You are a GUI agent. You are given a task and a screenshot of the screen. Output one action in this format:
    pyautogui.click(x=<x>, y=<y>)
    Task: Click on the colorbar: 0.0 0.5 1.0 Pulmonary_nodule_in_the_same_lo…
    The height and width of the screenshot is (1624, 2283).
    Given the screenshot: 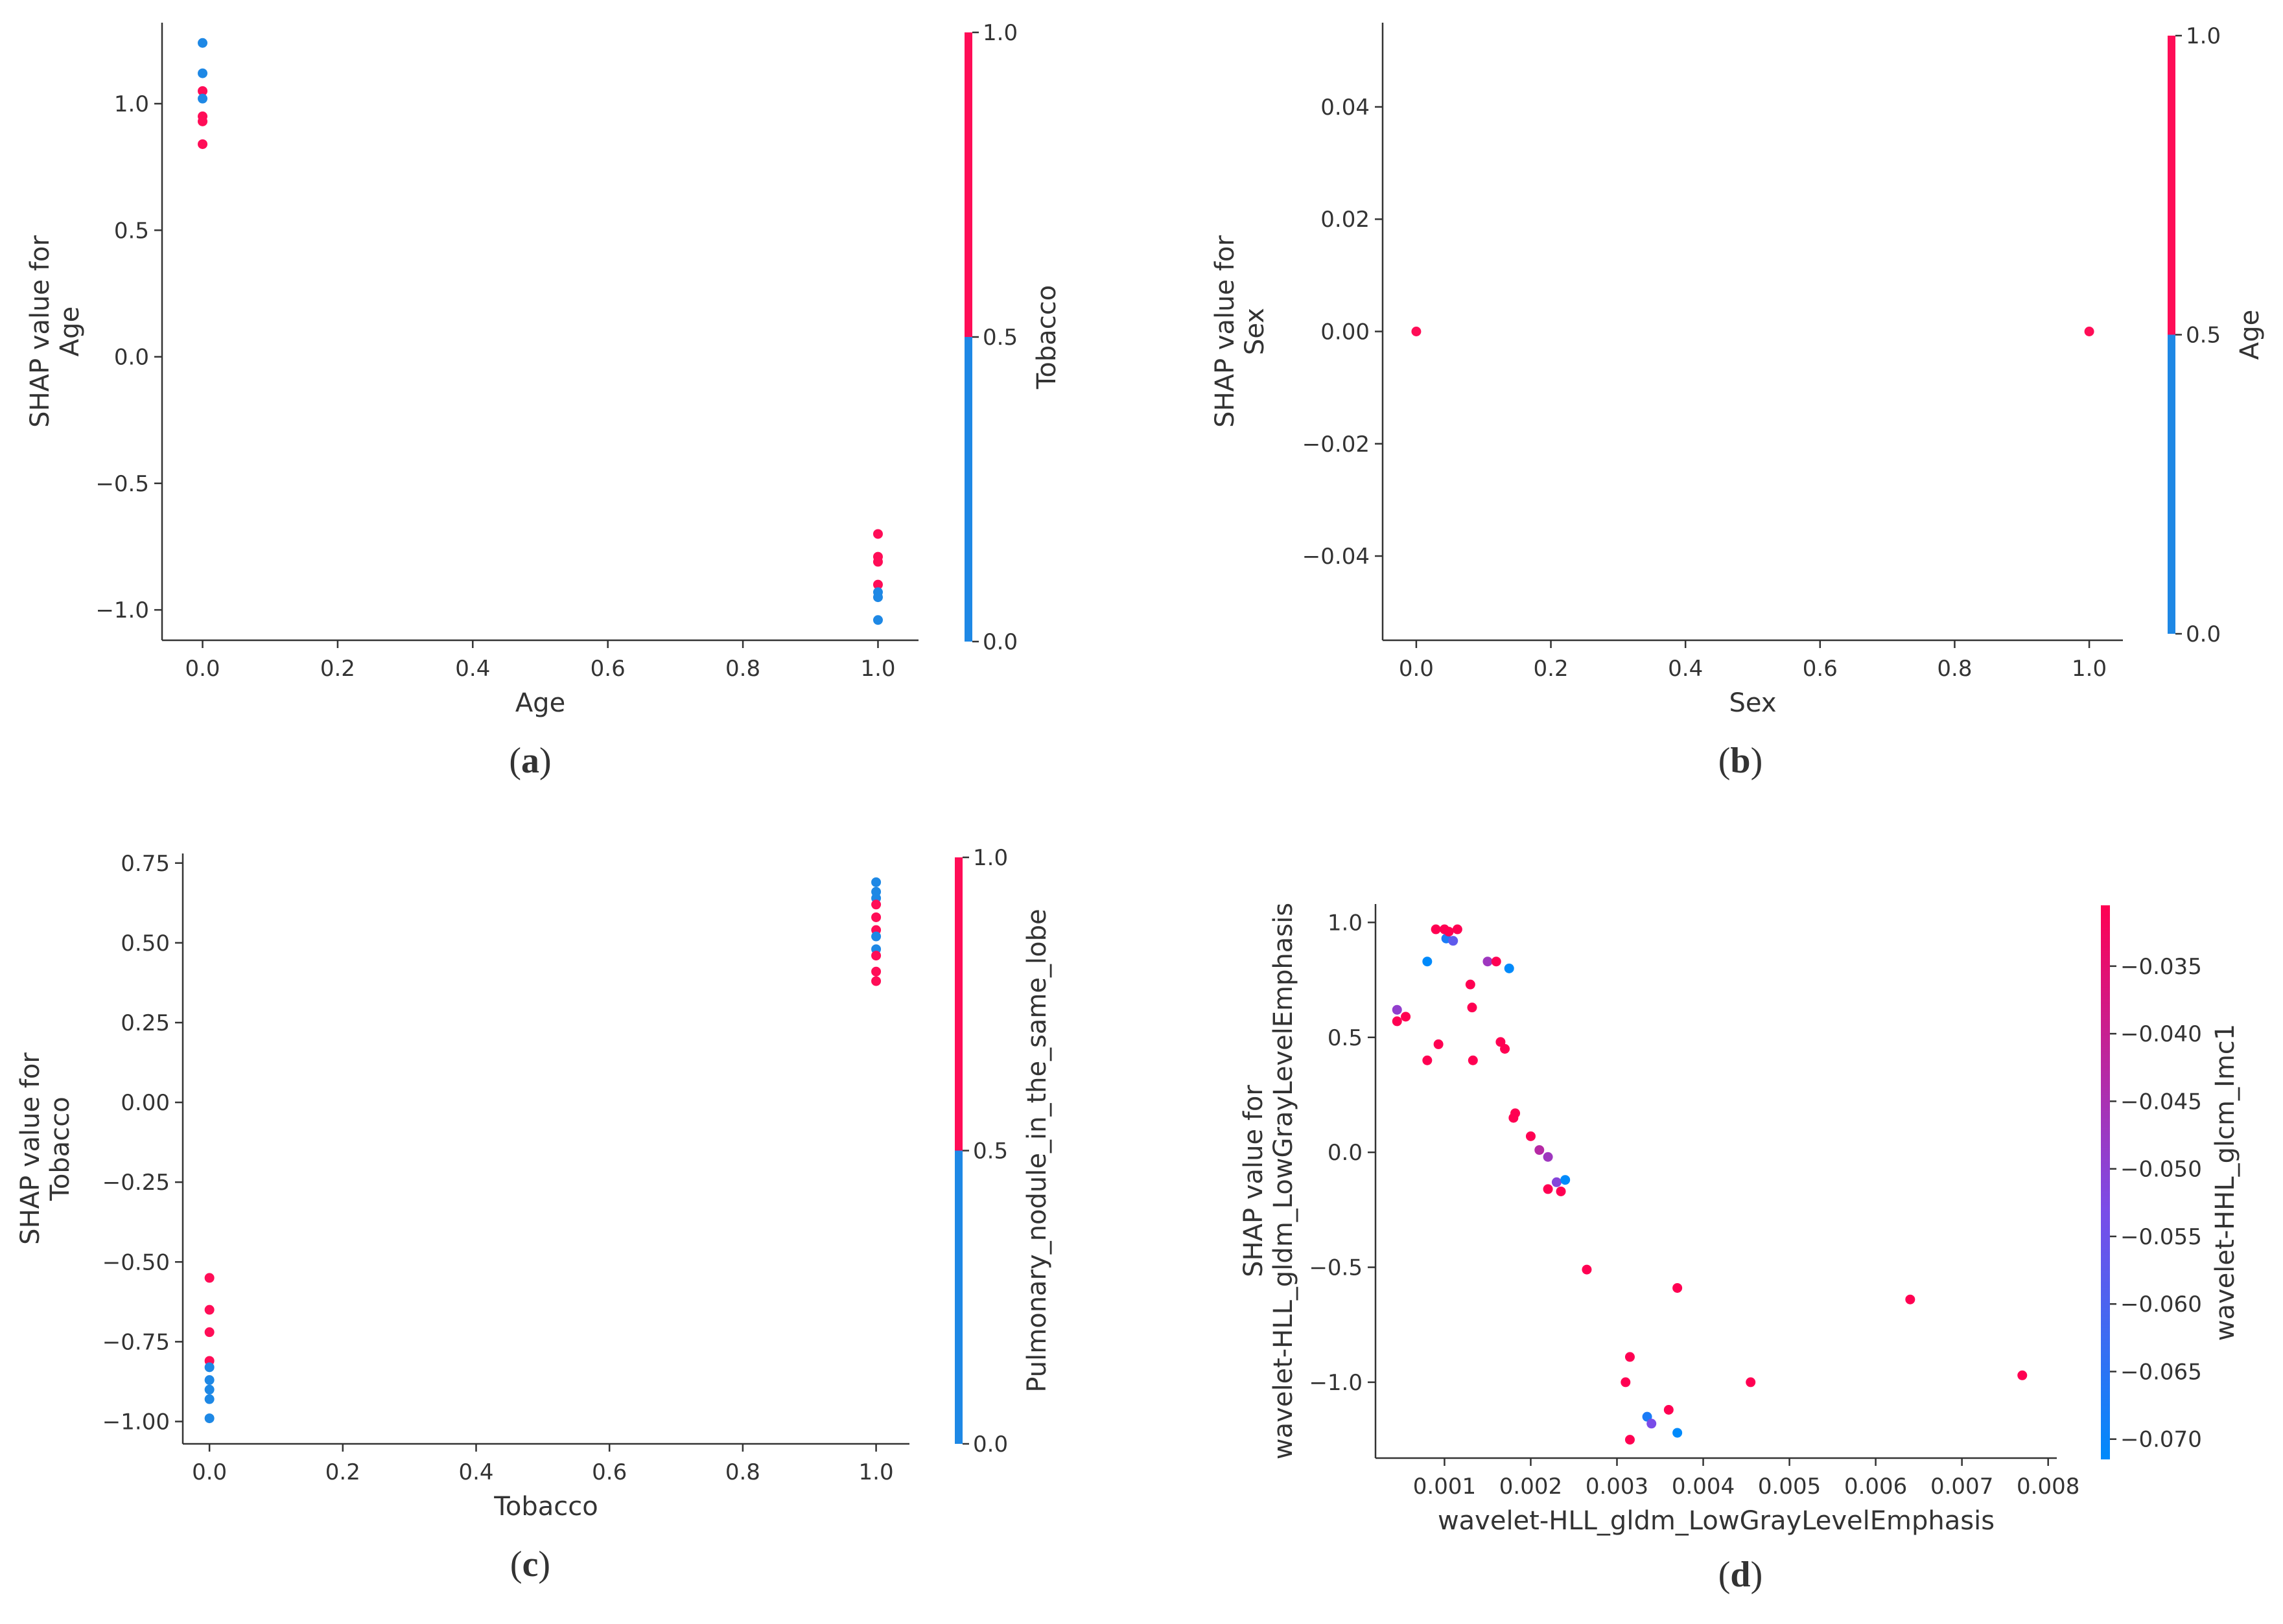 What is the action you would take?
    pyautogui.click(x=1003, y=1151)
    